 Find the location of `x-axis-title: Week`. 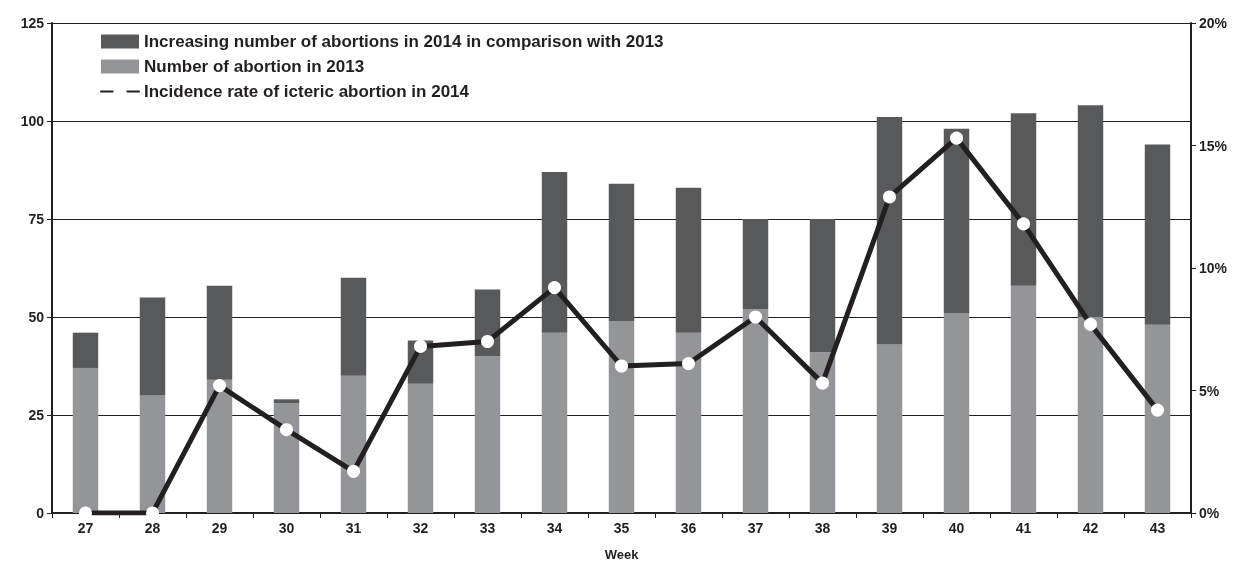

x-axis-title: Week is located at coordinates (622, 554).